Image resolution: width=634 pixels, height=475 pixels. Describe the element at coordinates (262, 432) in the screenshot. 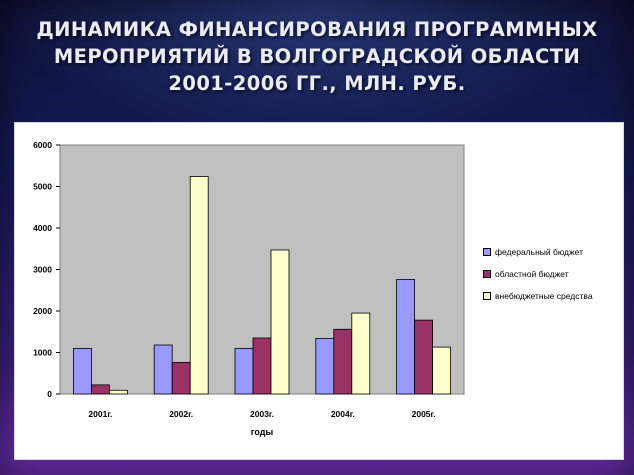

I see `x-axis-title: годы` at that location.